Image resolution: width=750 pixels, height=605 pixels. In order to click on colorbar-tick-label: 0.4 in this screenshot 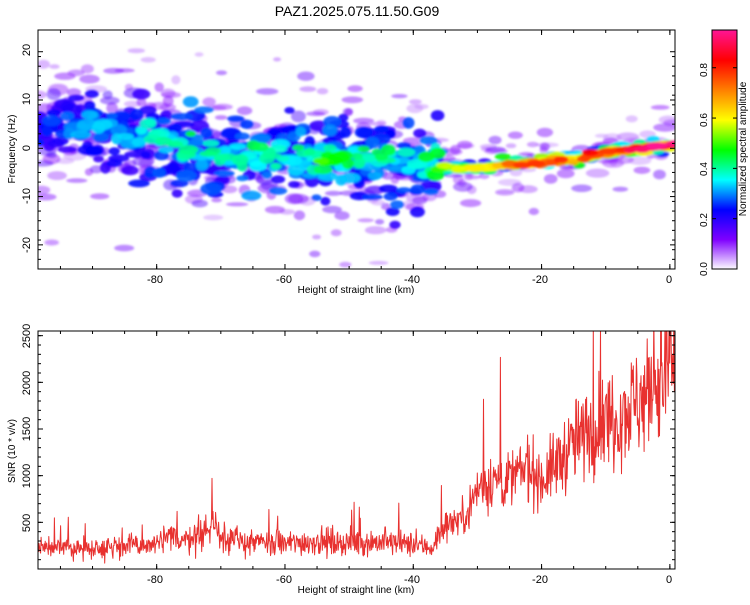, I will do `click(704, 169)`.